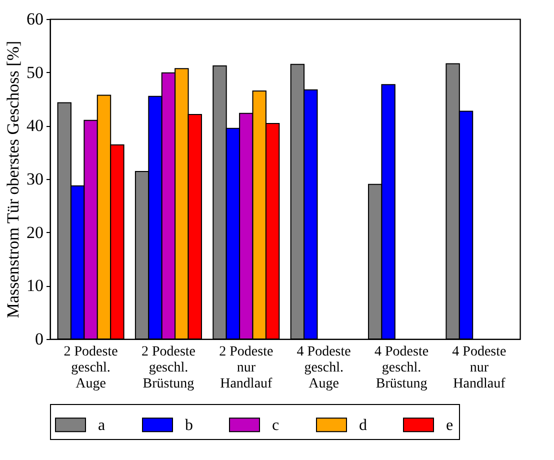 The width and height of the screenshot is (554, 460). What do you see at coordinates (35, 232) in the screenshot?
I see `y-tick-label: 20` at bounding box center [35, 232].